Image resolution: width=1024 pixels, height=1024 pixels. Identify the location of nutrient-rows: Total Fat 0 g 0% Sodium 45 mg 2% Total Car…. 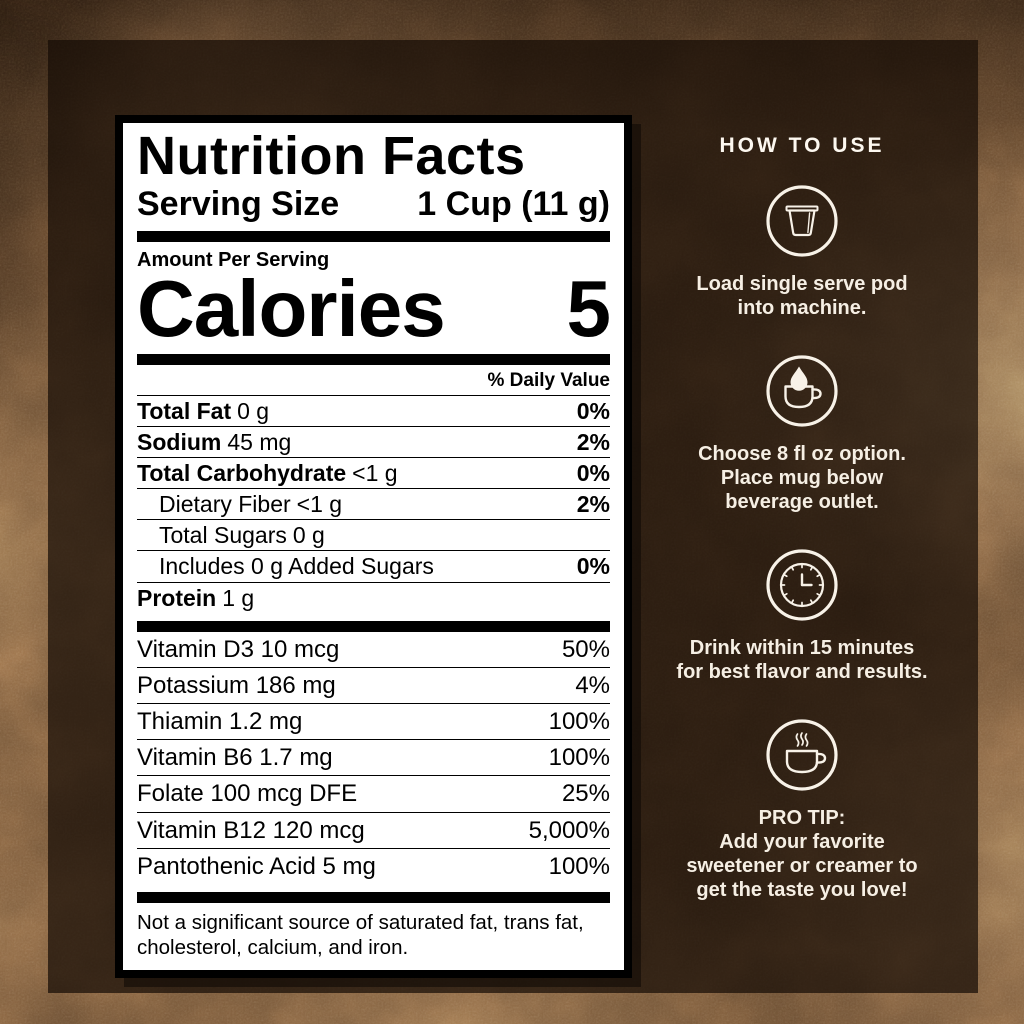
(373, 503).